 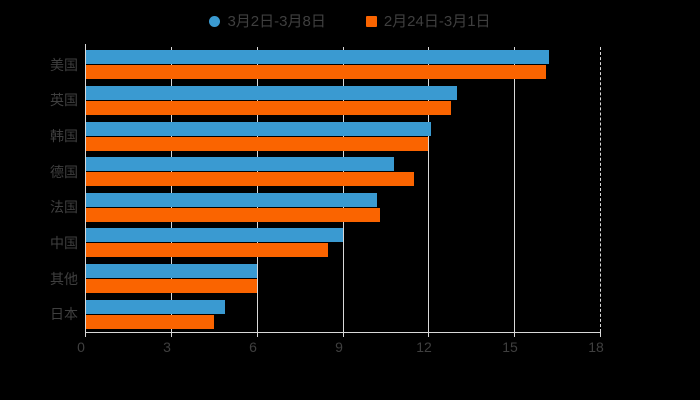 I want to click on y-axis-label-7: 日本, so click(x=64, y=314).